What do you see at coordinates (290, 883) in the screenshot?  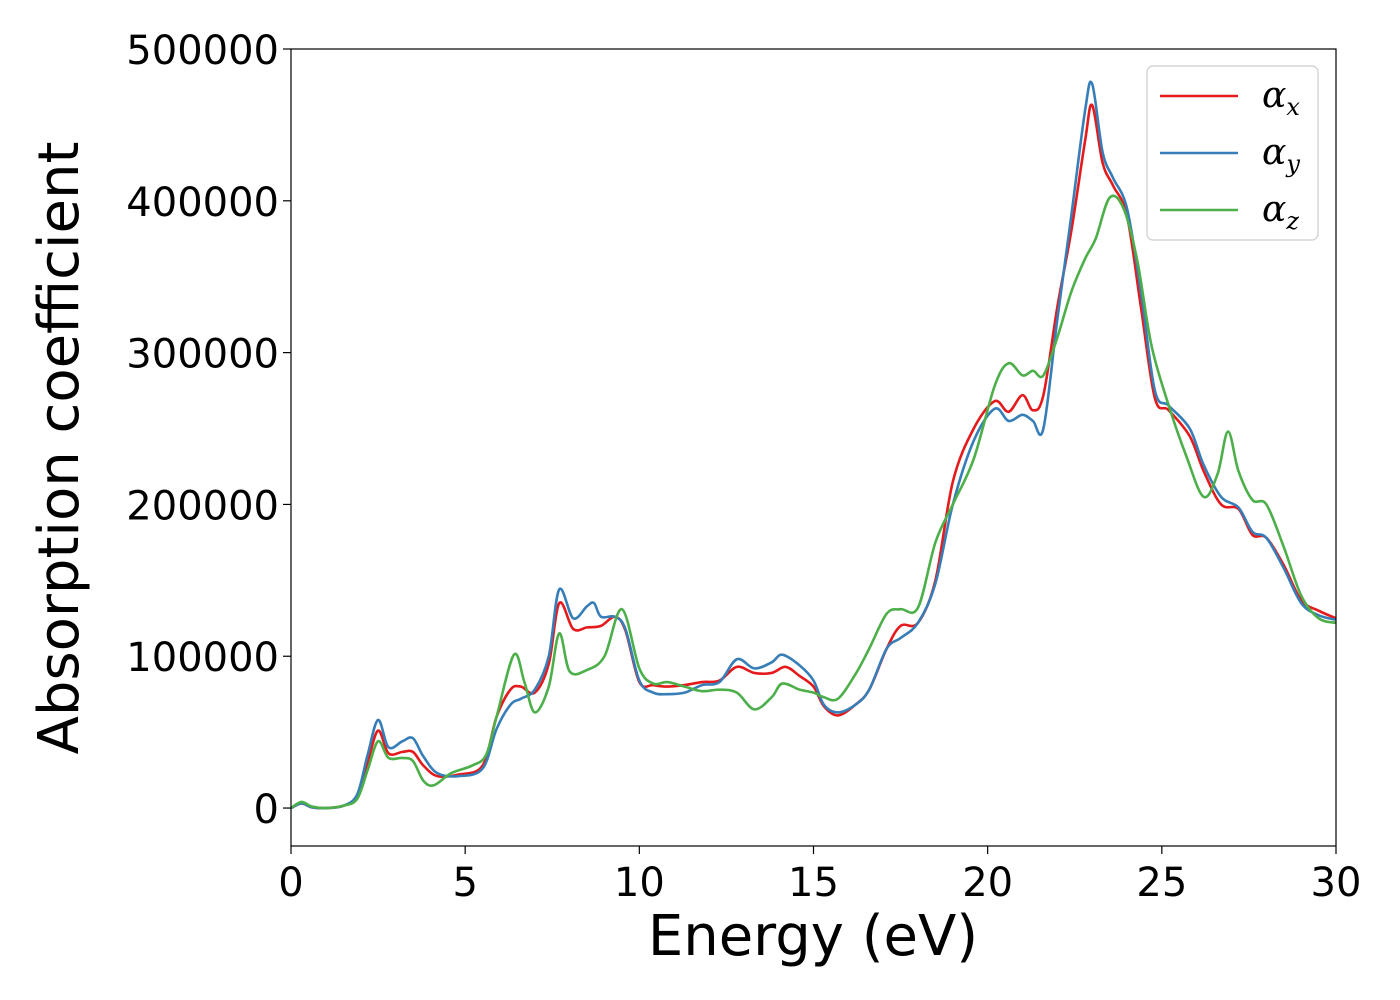 I see `x-tick-label: 0` at bounding box center [290, 883].